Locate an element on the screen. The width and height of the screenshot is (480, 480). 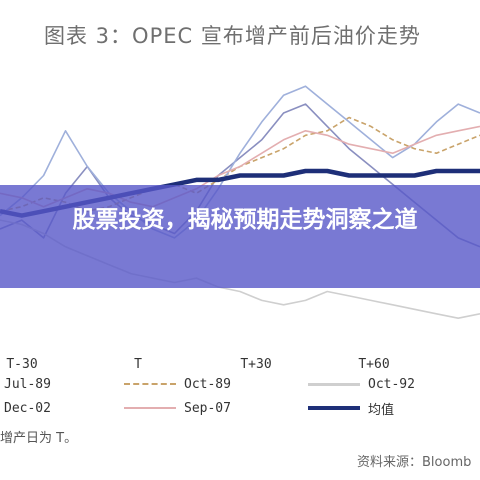
x-axis: T-30 T T+30 T+60 is located at coordinates (240, 364).